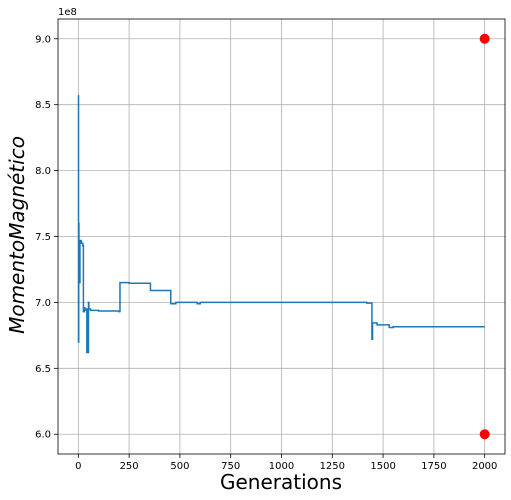 The width and height of the screenshot is (511, 500). What do you see at coordinates (43, 237) in the screenshot?
I see `y-tick-label: 7.5` at bounding box center [43, 237].